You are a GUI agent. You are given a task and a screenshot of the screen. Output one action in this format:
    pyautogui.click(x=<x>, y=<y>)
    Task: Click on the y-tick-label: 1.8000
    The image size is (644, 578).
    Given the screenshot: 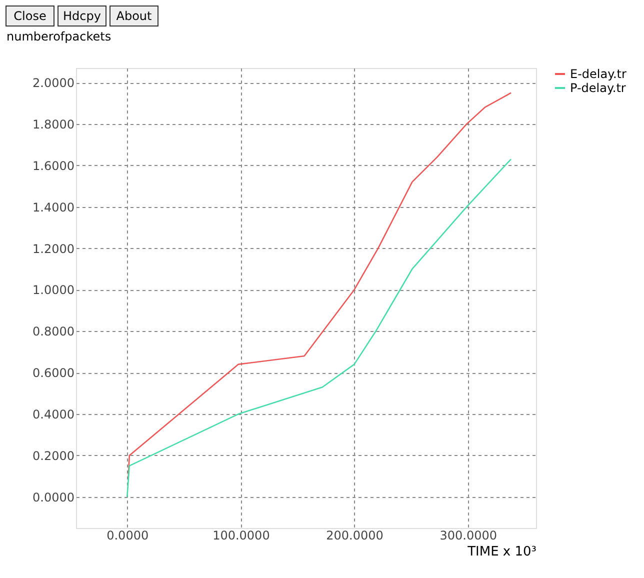 What is the action you would take?
    pyautogui.click(x=53, y=124)
    